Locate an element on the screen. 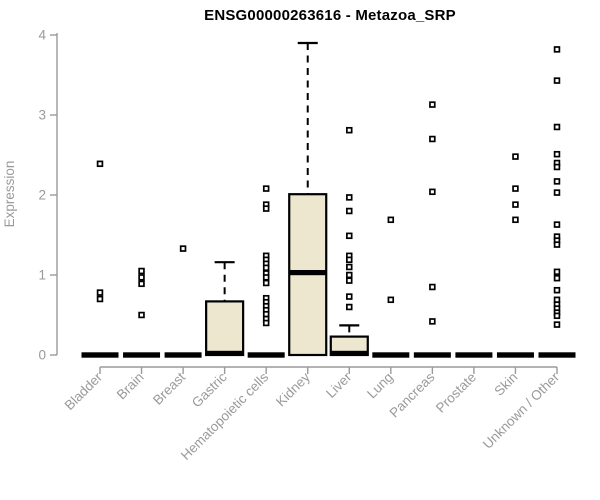 This screenshot has width=600, height=500. box is located at coordinates (225, 328).